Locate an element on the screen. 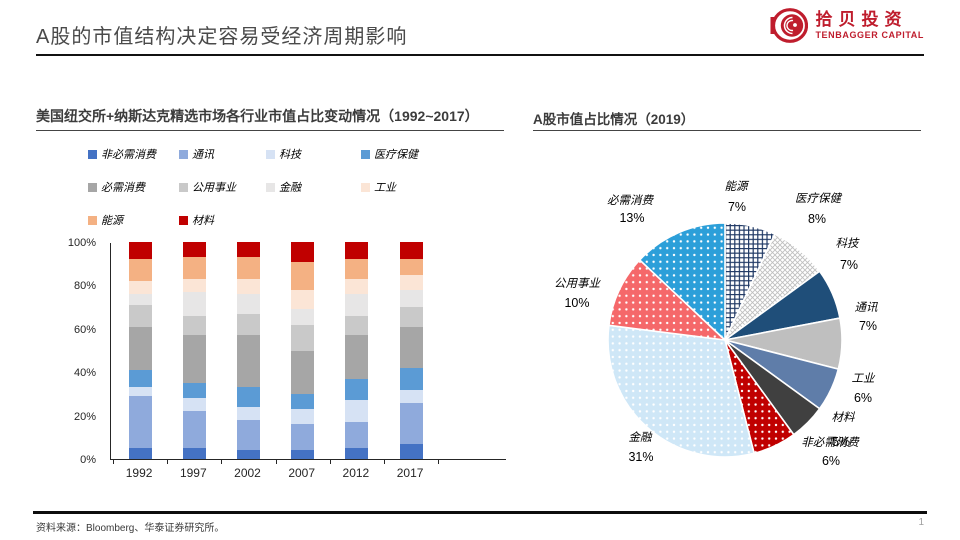 The width and height of the screenshot is (960, 540). stacked-bar-2012 is located at coordinates (357, 350).